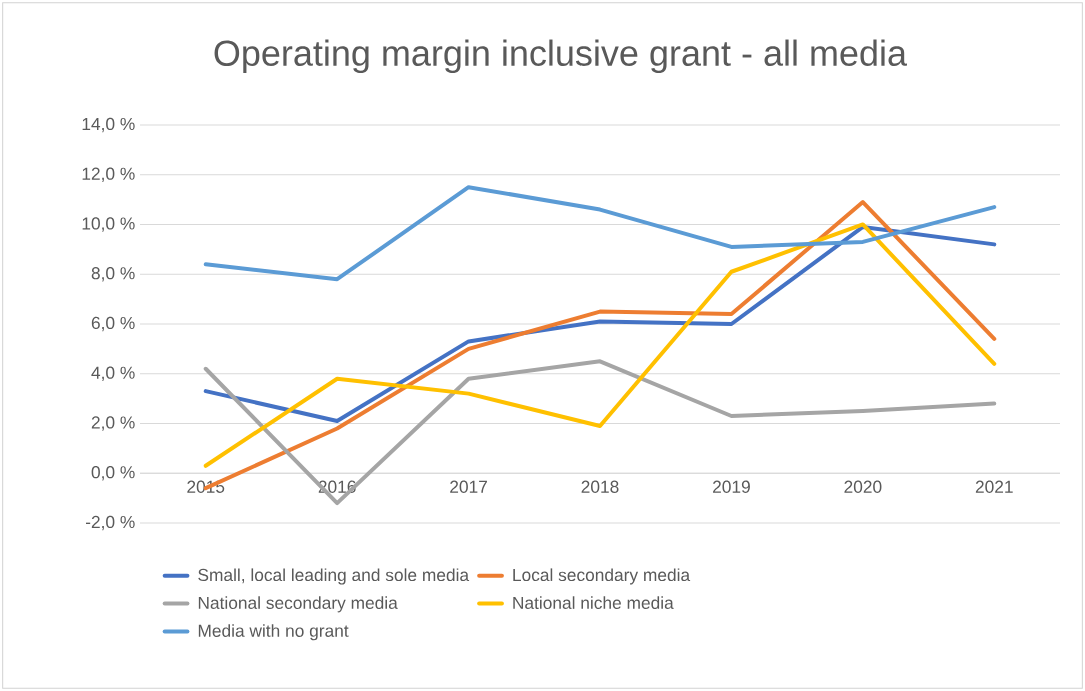 This screenshot has width=1085, height=691. Describe the element at coordinates (731, 486) in the screenshot. I see `x-tick-label: 2019` at that location.